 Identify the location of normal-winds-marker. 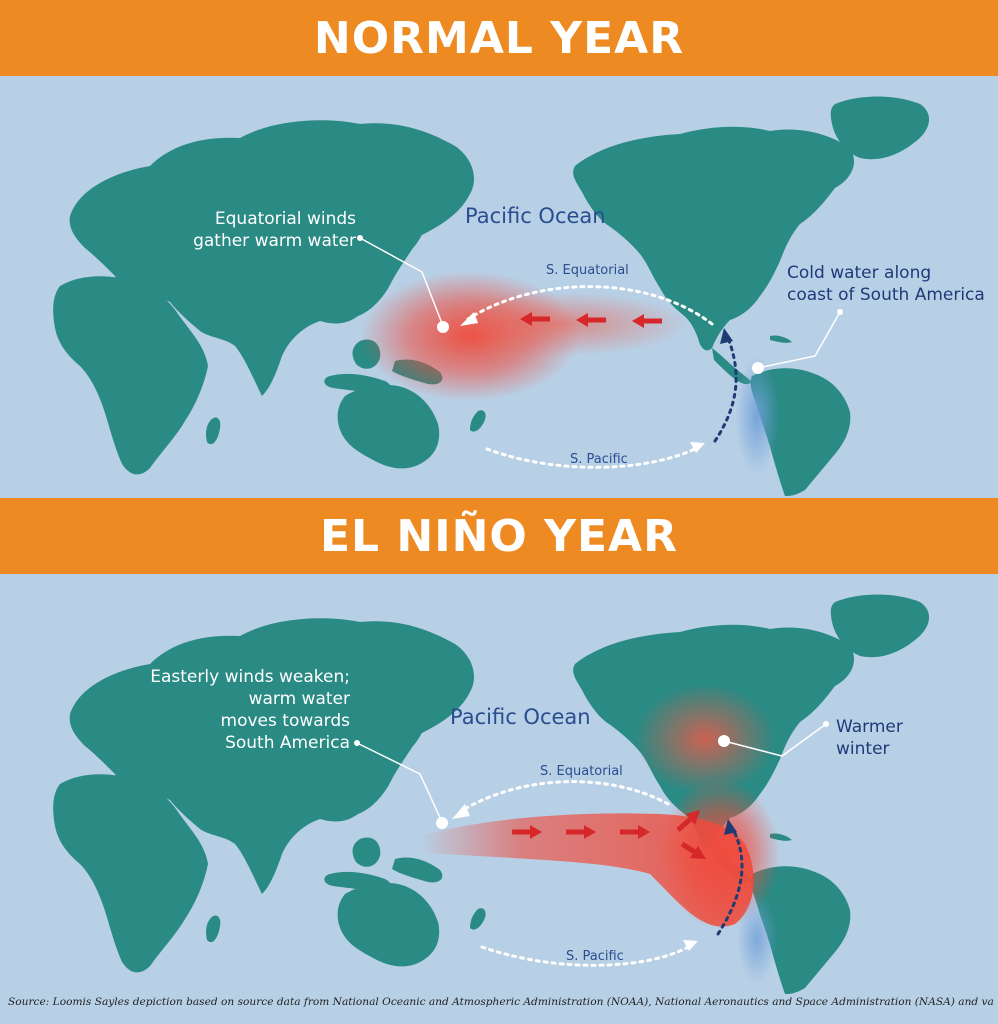
(443, 327).